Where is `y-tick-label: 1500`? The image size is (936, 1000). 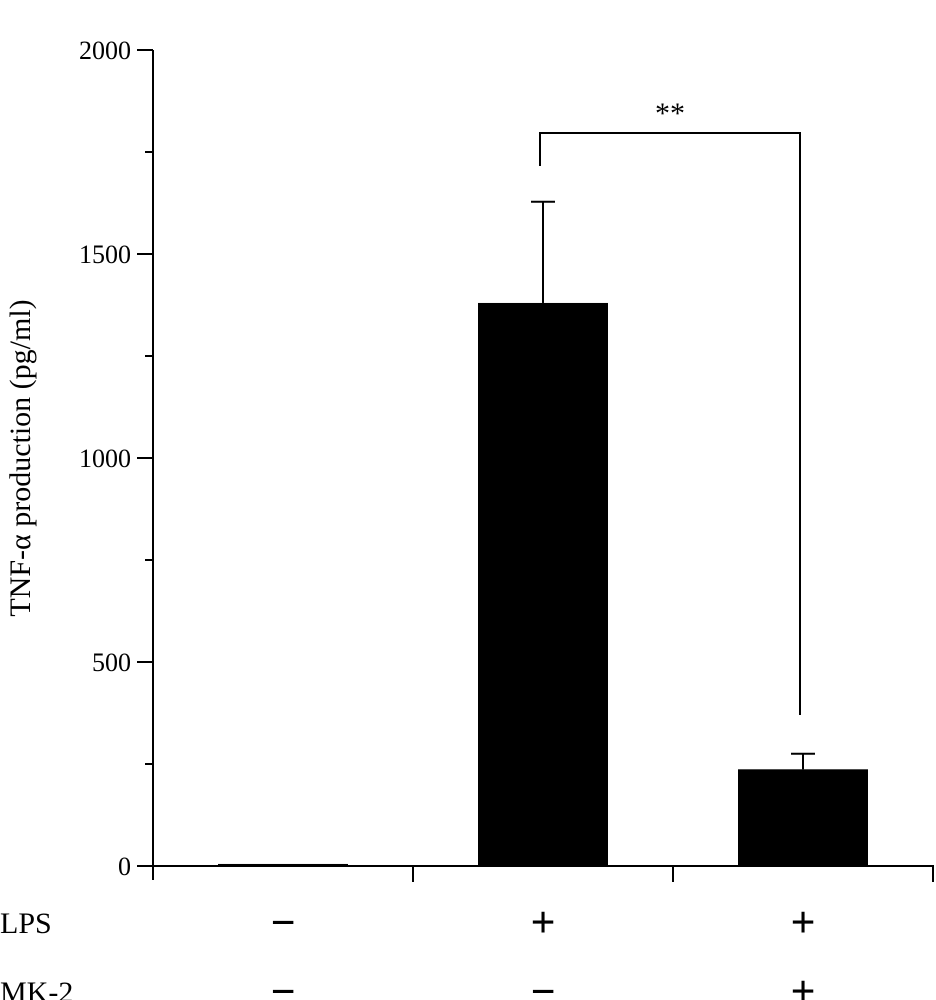
y-tick-label: 1500 is located at coordinates (105, 254).